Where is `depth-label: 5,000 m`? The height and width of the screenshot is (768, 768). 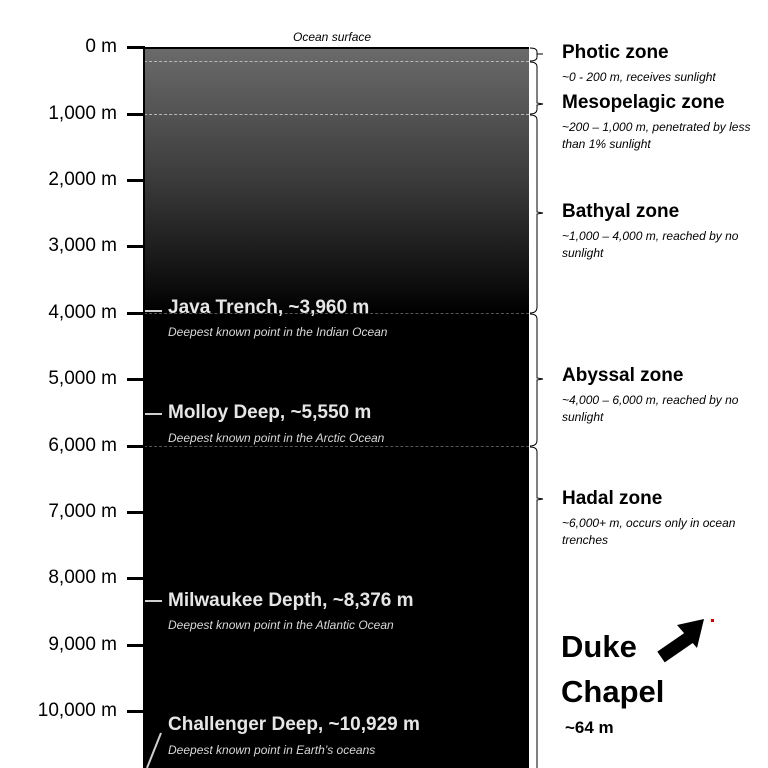
depth-label: 5,000 m is located at coordinates (82, 378).